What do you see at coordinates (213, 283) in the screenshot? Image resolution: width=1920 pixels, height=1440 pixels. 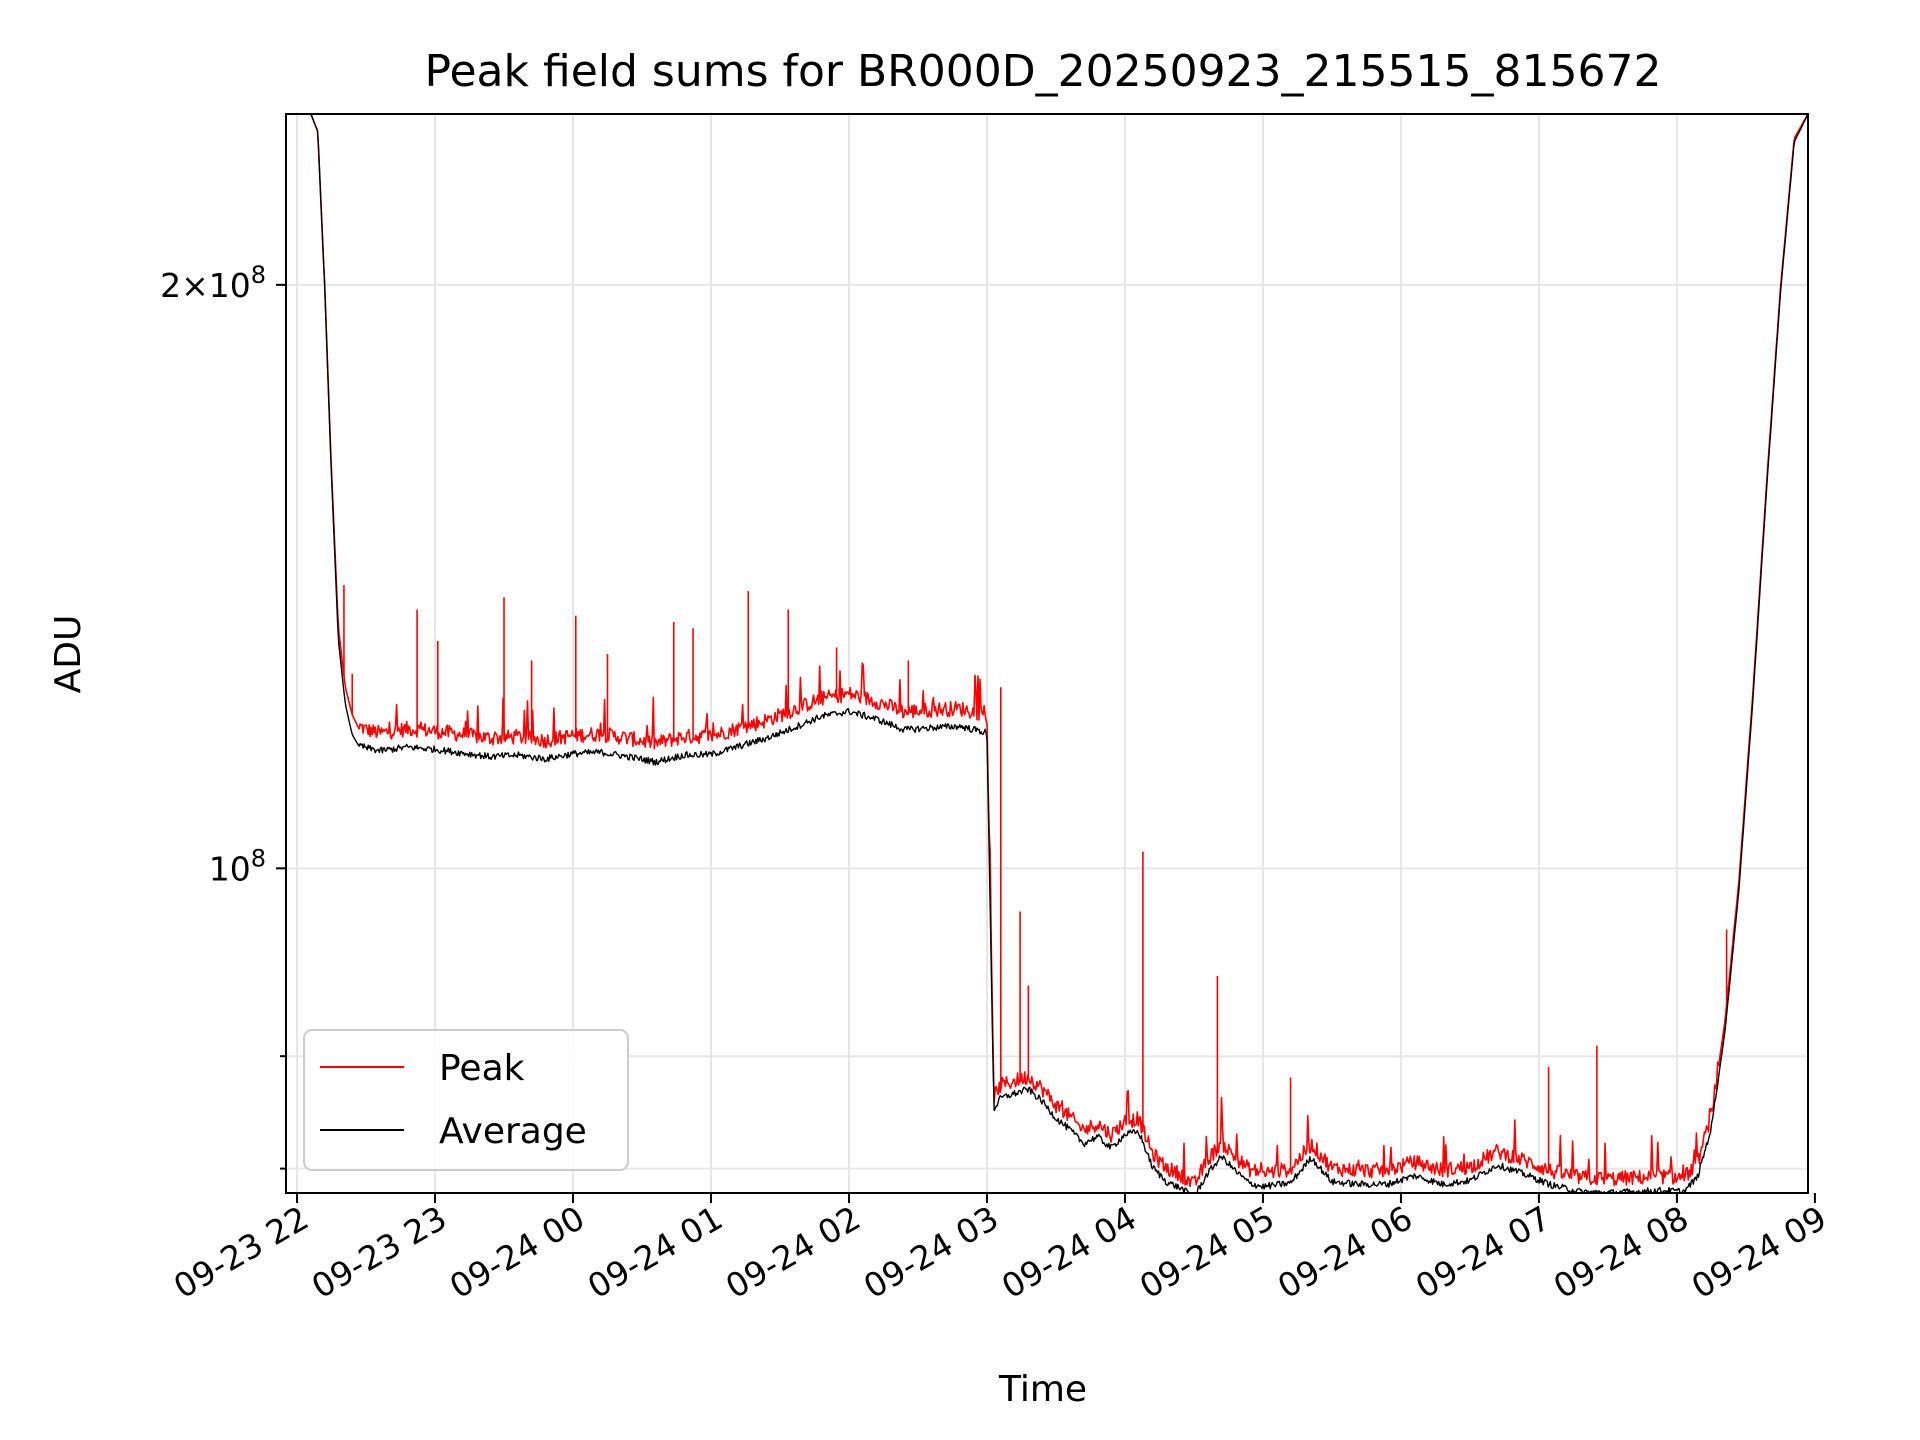 I see `y-tick-label: 2×108` at bounding box center [213, 283].